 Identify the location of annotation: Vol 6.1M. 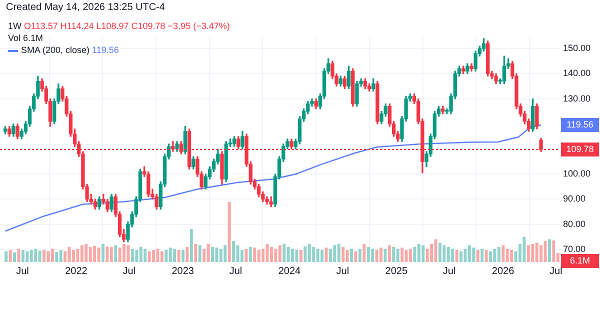
(26, 38).